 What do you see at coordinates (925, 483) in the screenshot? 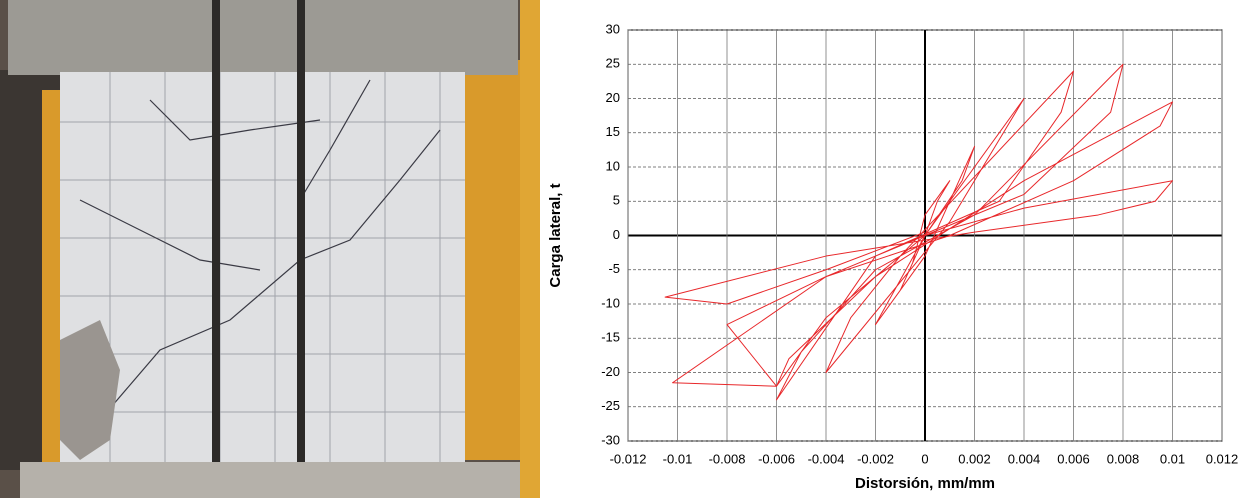
I see `x-axis-label: Distorsión, mm/mm` at bounding box center [925, 483].